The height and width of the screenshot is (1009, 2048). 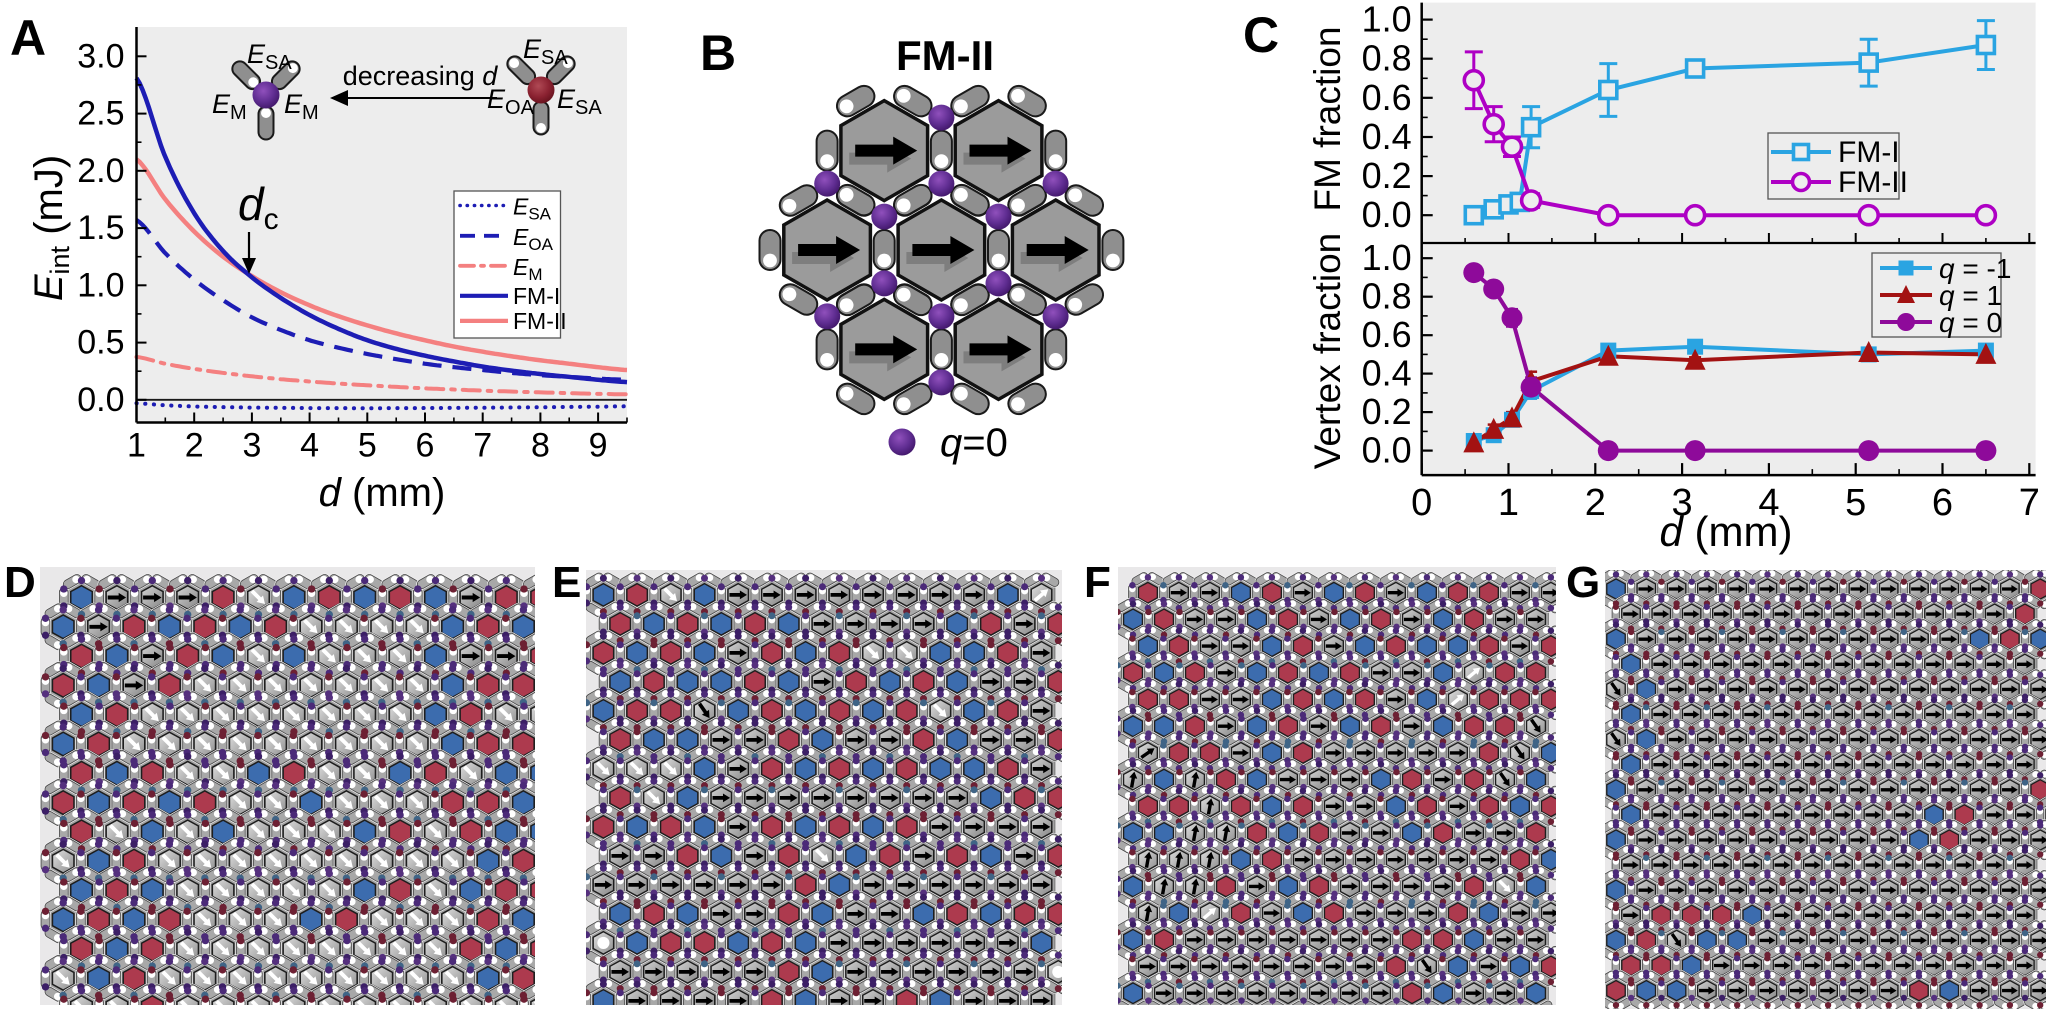 What do you see at coordinates (533, 239) in the screenshot?
I see `svg-text: EOA` at bounding box center [533, 239].